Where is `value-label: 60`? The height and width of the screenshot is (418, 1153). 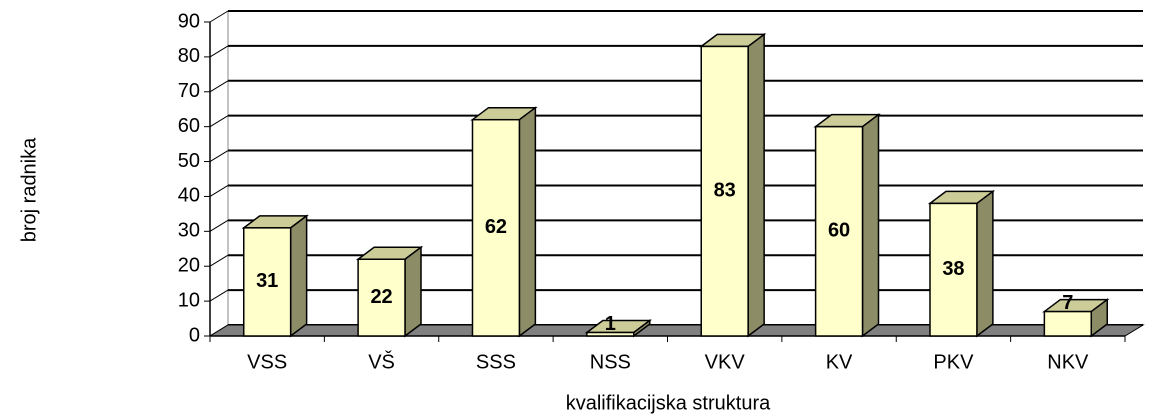 value-label: 60 is located at coordinates (839, 231).